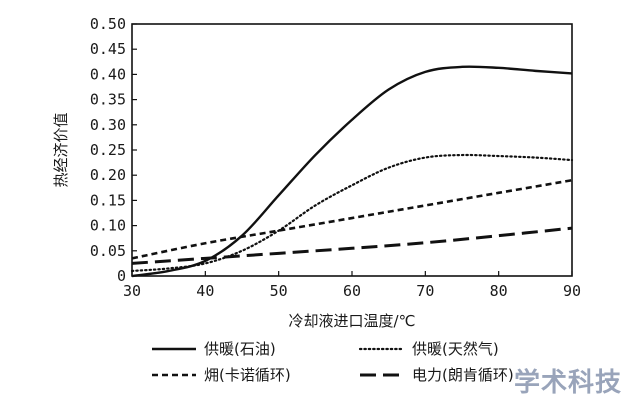  What do you see at coordinates (108, 125) in the screenshot?
I see `y-tick-label: 0.30` at bounding box center [108, 125].